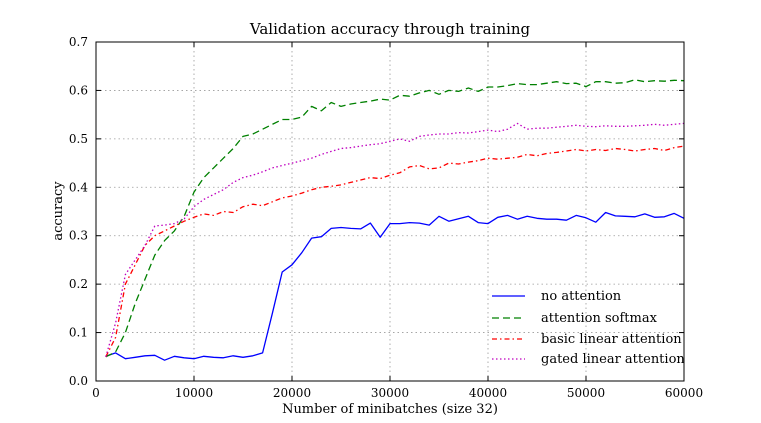 This screenshot has height=423, width=761. Describe the element at coordinates (581, 296) in the screenshot. I see `legend-label-no-attention: no attention` at that location.